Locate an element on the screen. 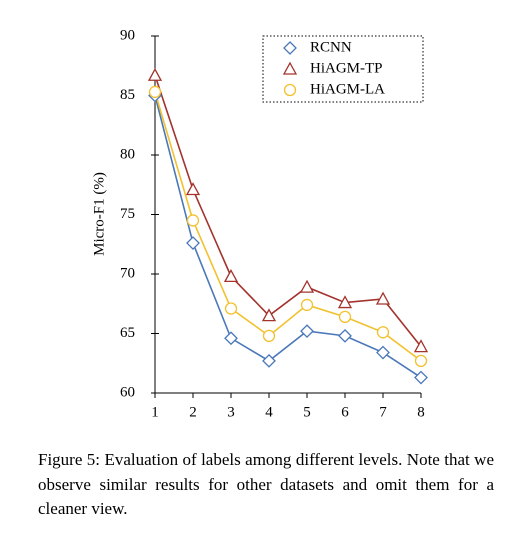 The height and width of the screenshot is (534, 511). legend-label: HiAGM-LA is located at coordinates (347, 89).